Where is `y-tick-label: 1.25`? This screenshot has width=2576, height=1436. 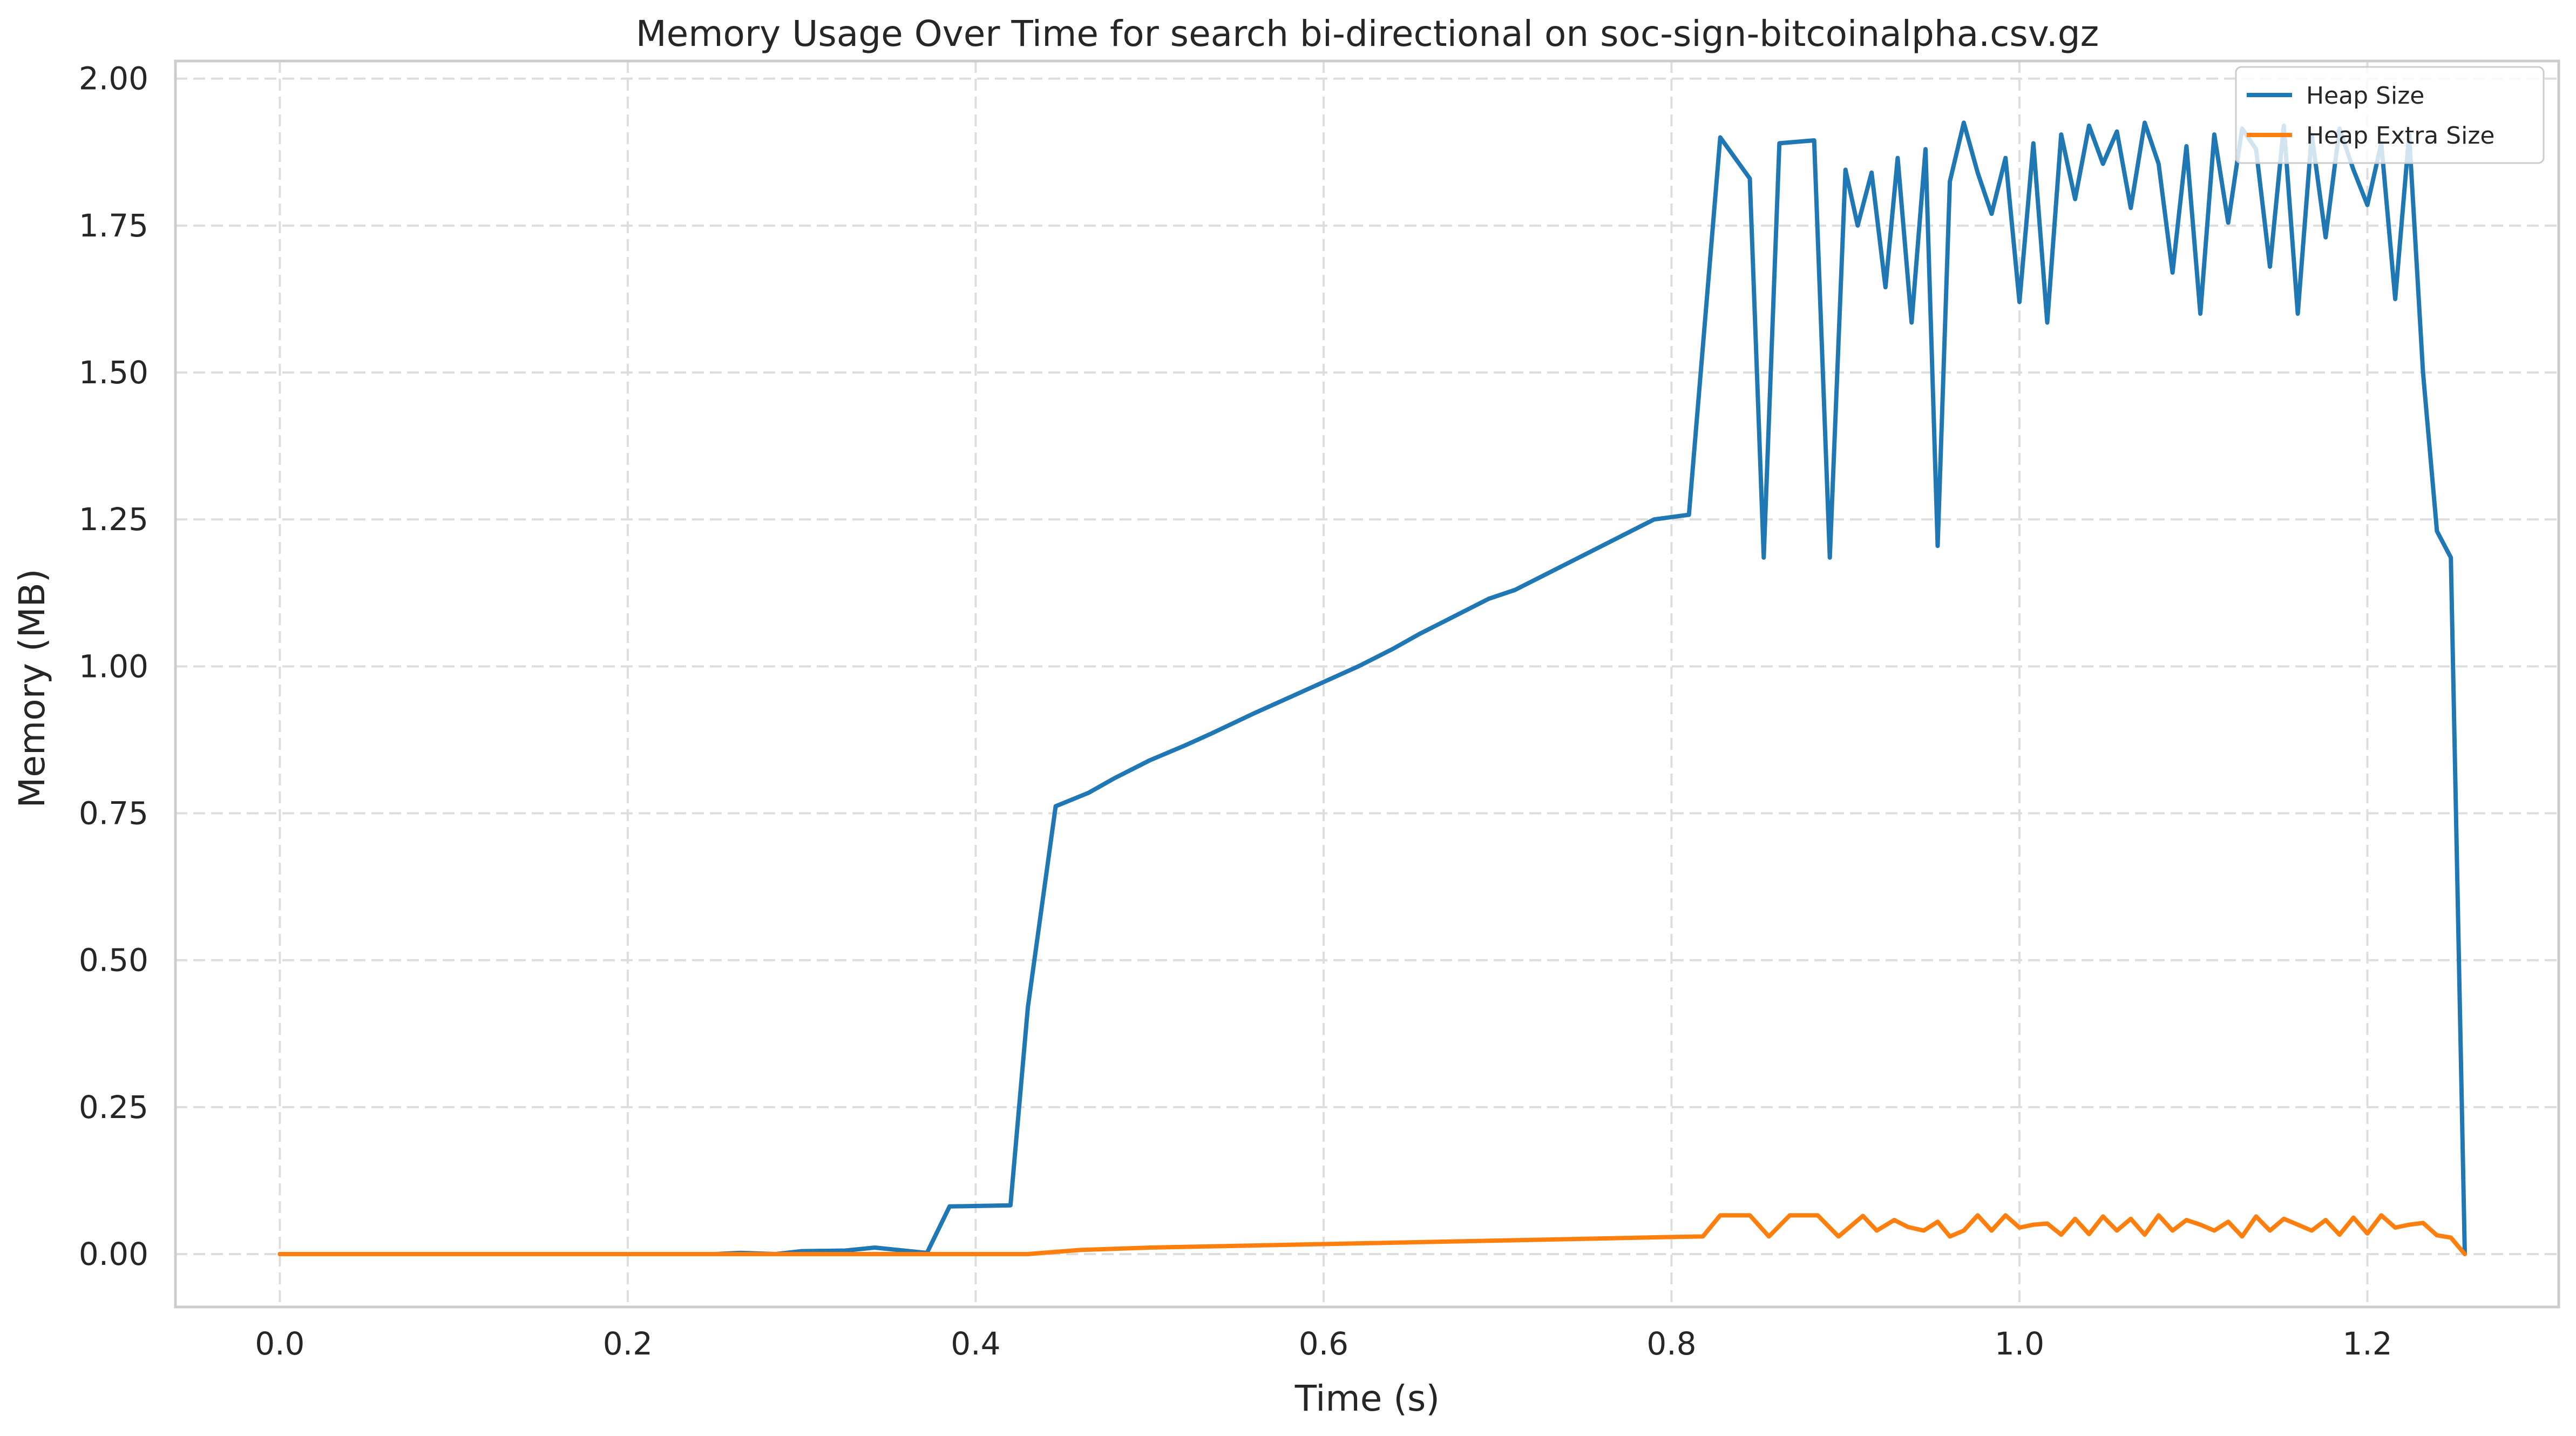
y-tick-label: 1.25 is located at coordinates (113, 519).